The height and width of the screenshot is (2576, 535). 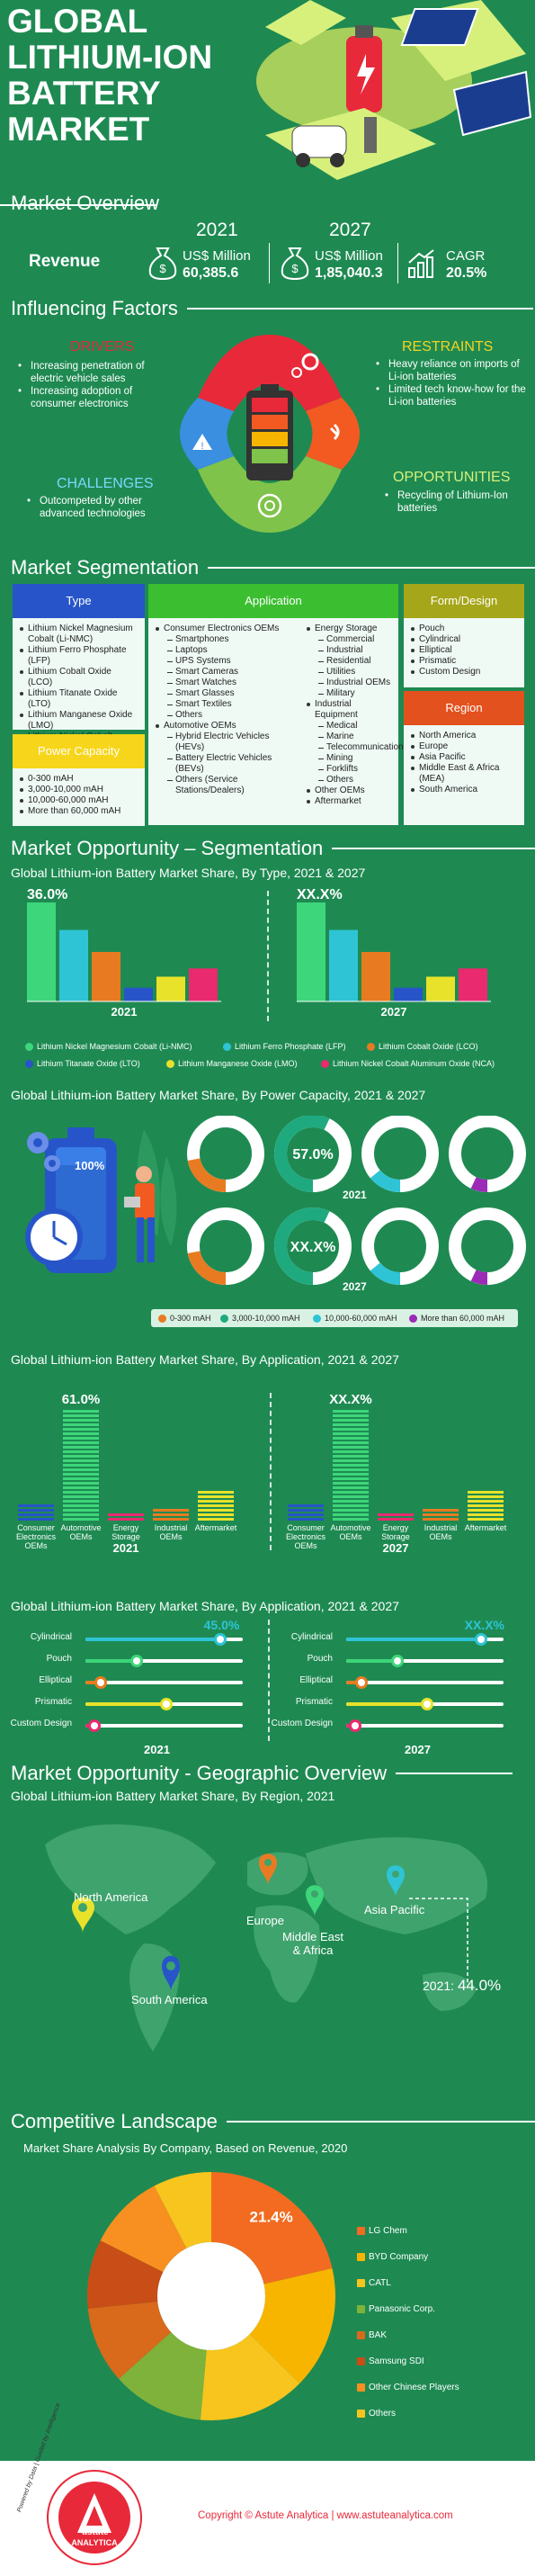 What do you see at coordinates (269, 1681) in the screenshot?
I see `axis-divider` at bounding box center [269, 1681].